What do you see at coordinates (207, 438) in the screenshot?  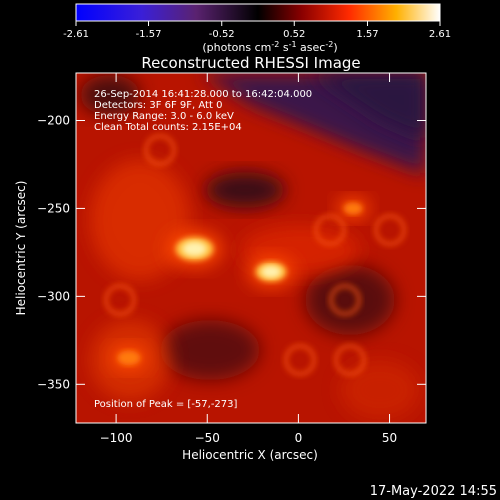 I see `x-tick-label: −50` at bounding box center [207, 438].